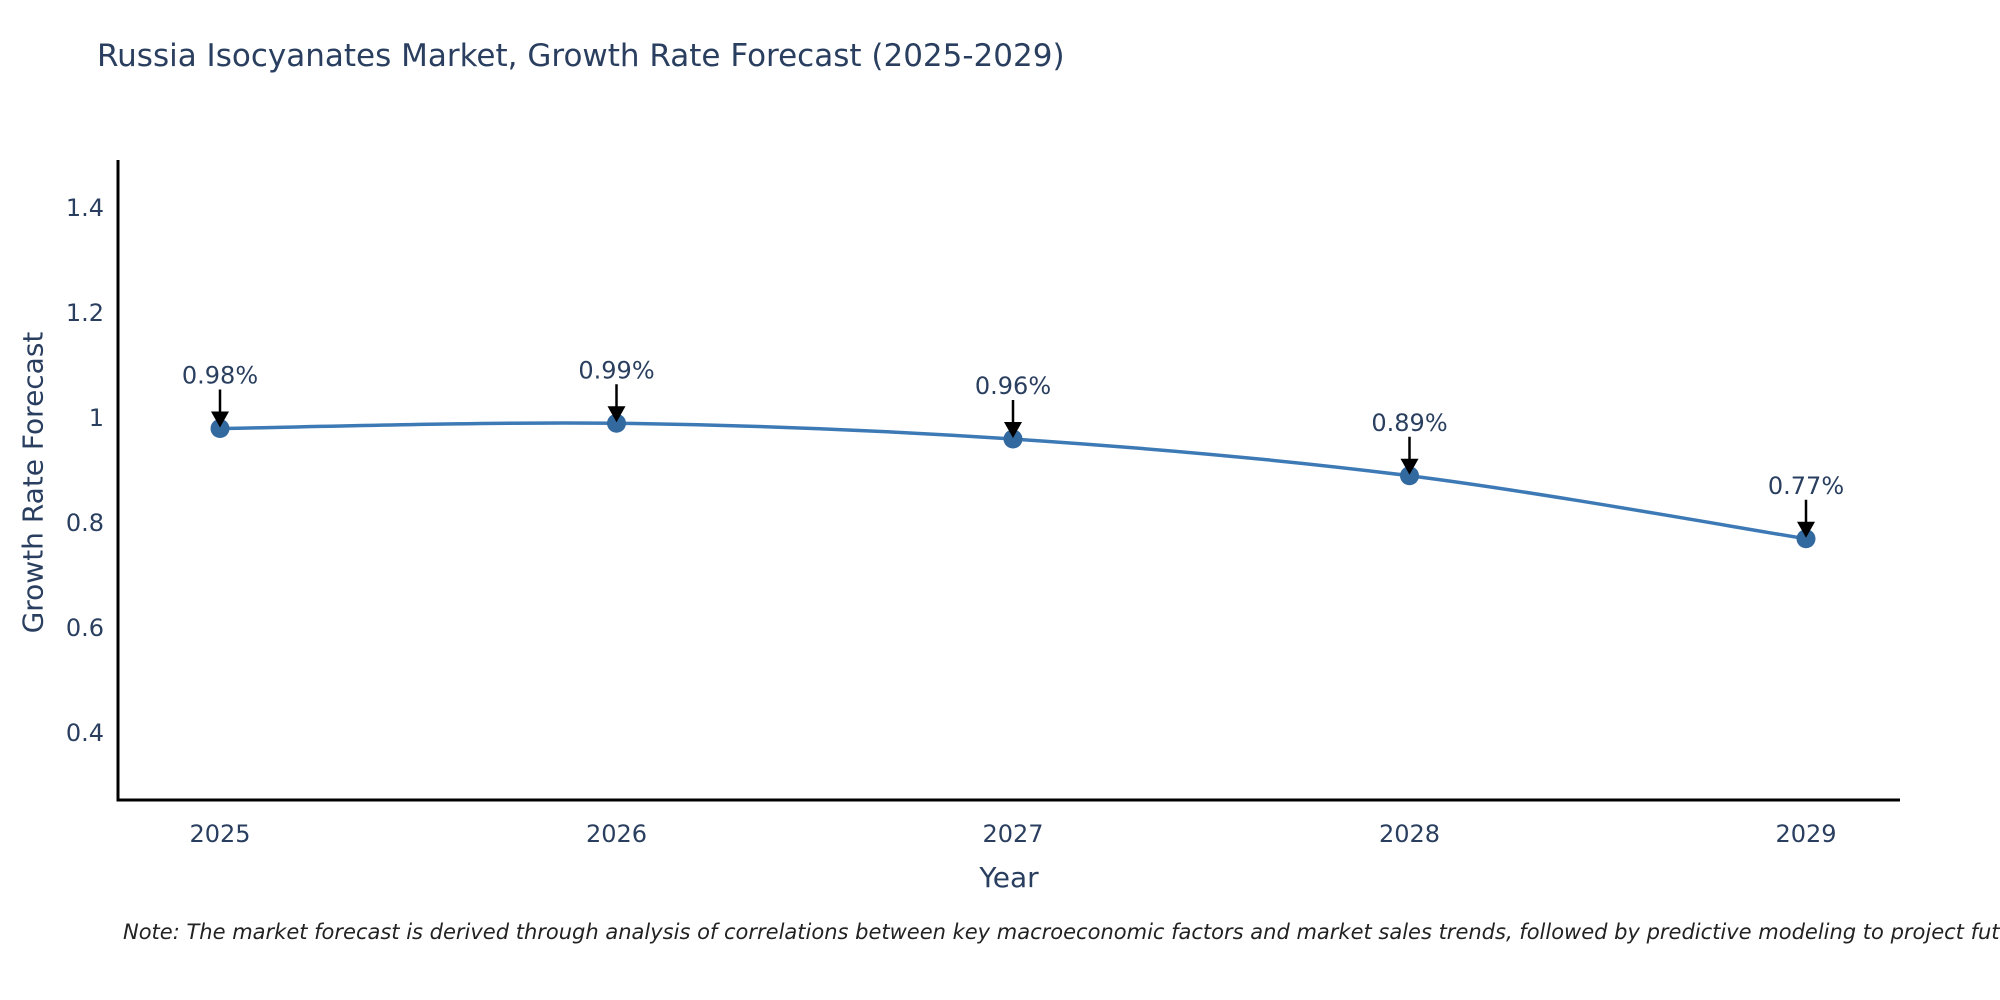 Image resolution: width=2000 pixels, height=1000 pixels. What do you see at coordinates (616, 834) in the screenshot?
I see `x-tick-label: 2026` at bounding box center [616, 834].